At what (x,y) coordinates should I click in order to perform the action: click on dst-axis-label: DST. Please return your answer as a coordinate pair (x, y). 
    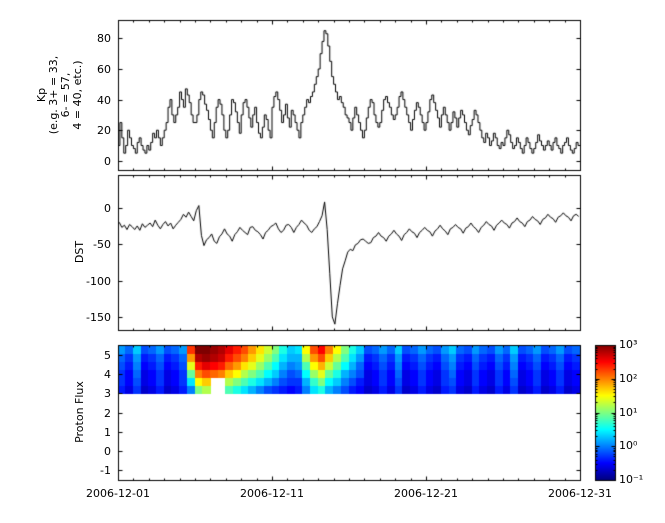
    Looking at the image, I should click on (79, 252).